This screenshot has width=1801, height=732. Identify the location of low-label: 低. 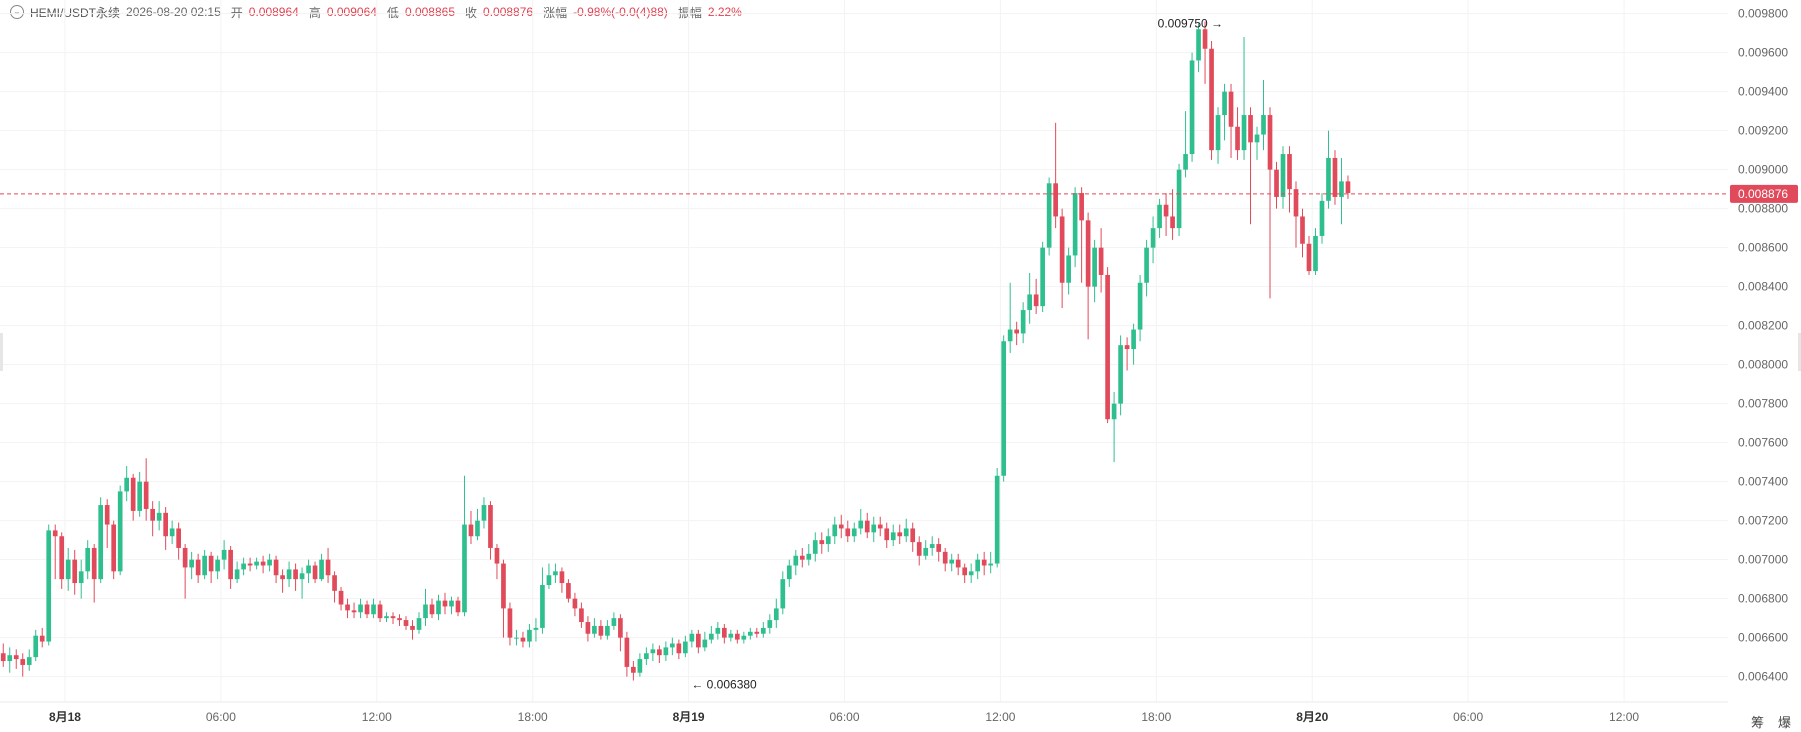
(392, 12).